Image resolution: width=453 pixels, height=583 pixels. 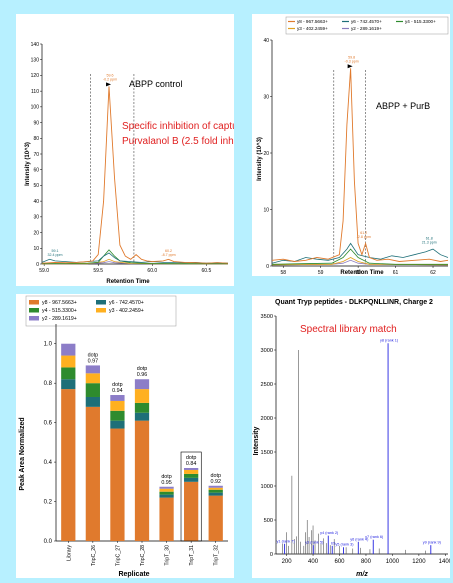 What do you see at coordinates (168, 255) in the screenshot?
I see `minor-peak-ppm-label: -8.7 ppm` at bounding box center [168, 255].